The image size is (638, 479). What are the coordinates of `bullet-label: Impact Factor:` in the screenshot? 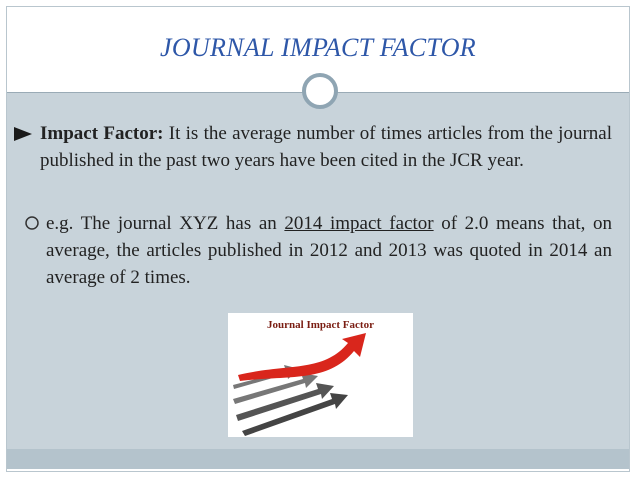 It's located at (102, 133).